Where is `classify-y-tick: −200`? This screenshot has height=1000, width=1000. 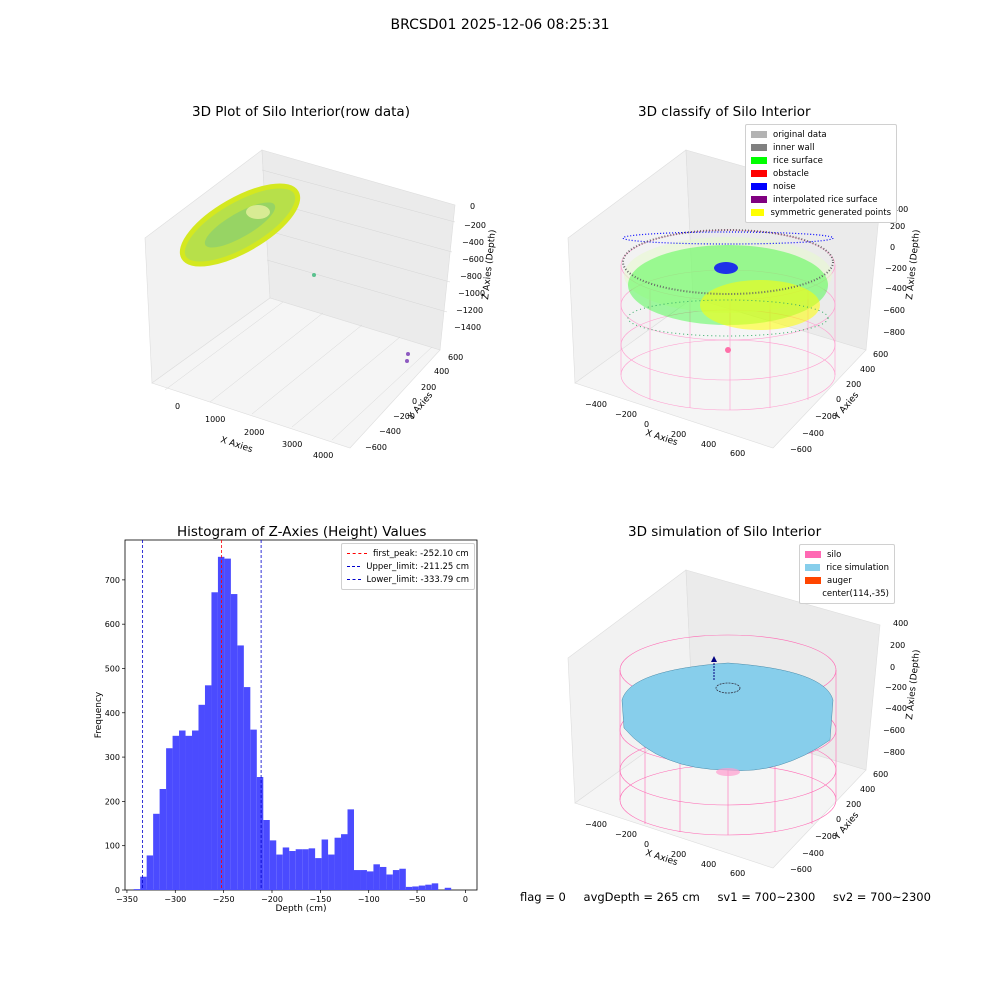 classify-y-tick: −200 is located at coordinates (826, 416).